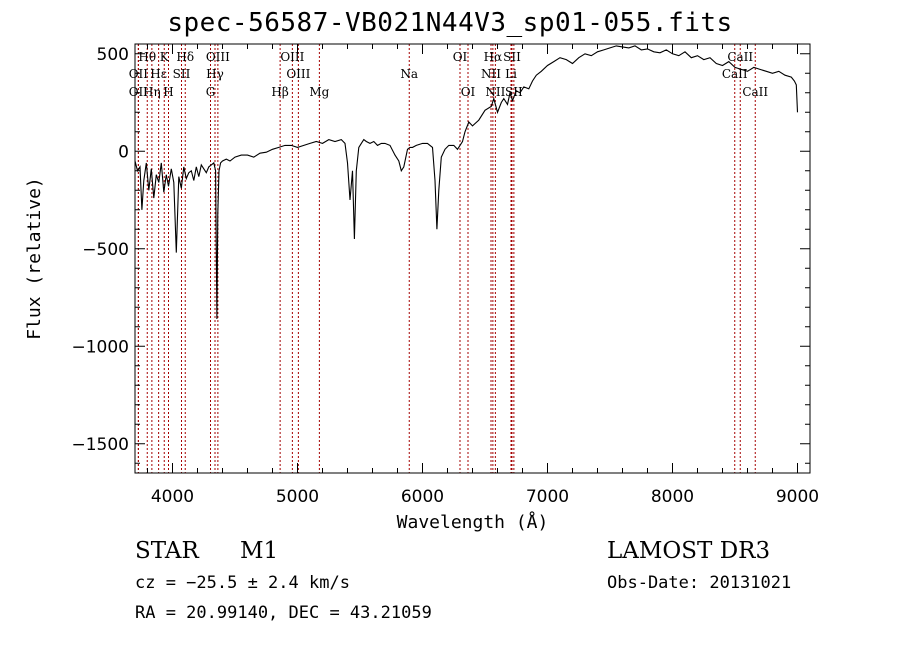  What do you see at coordinates (185, 57) in the screenshot?
I see `line-marker-label: Hδ` at bounding box center [185, 57].